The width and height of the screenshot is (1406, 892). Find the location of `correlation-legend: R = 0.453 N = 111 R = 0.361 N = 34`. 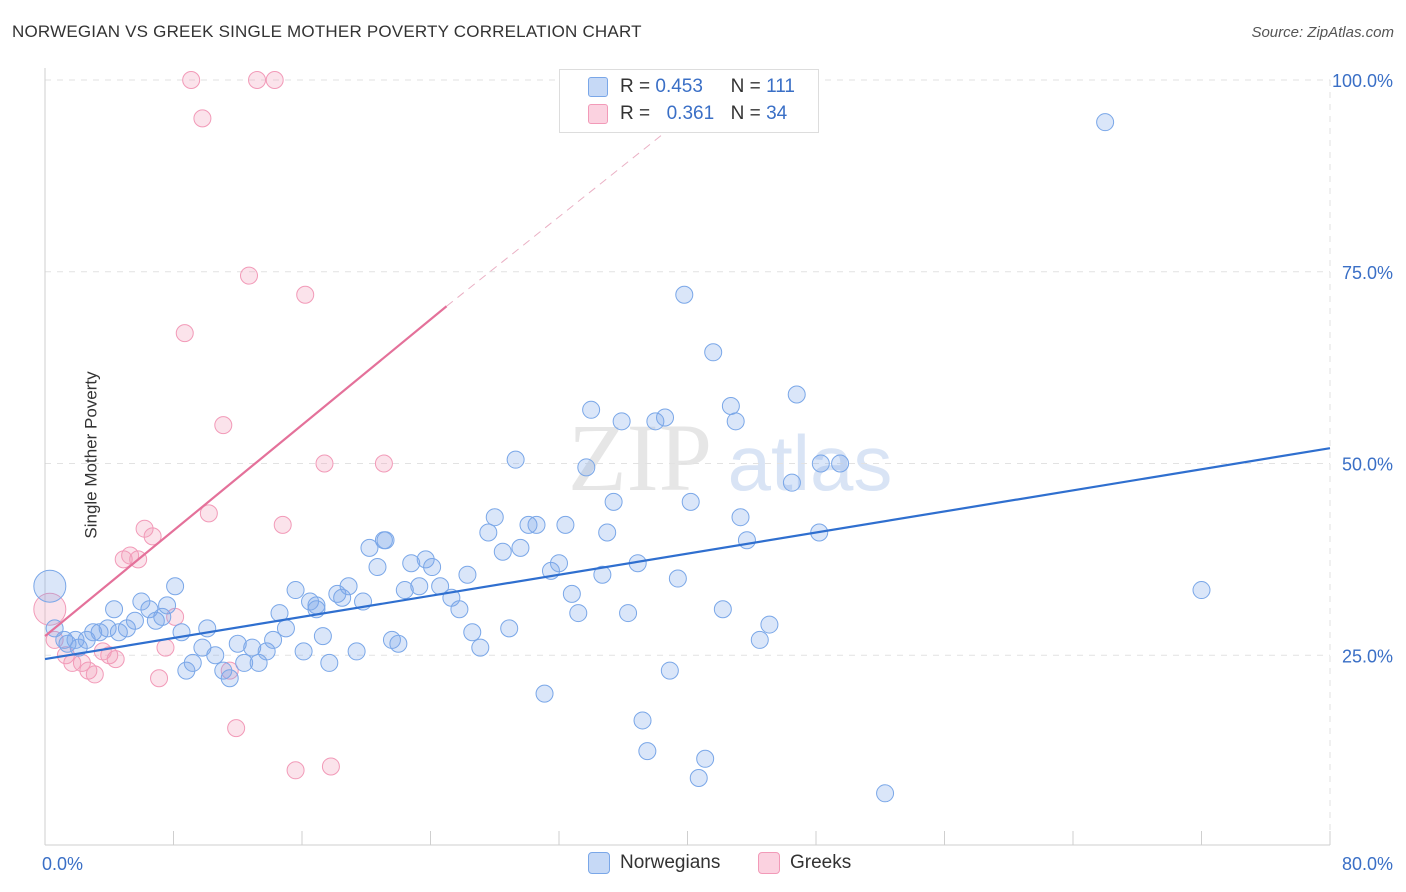

correlation-legend: R = 0.453 N = 111 R = 0.361 N = 34 is located at coordinates (689, 101).